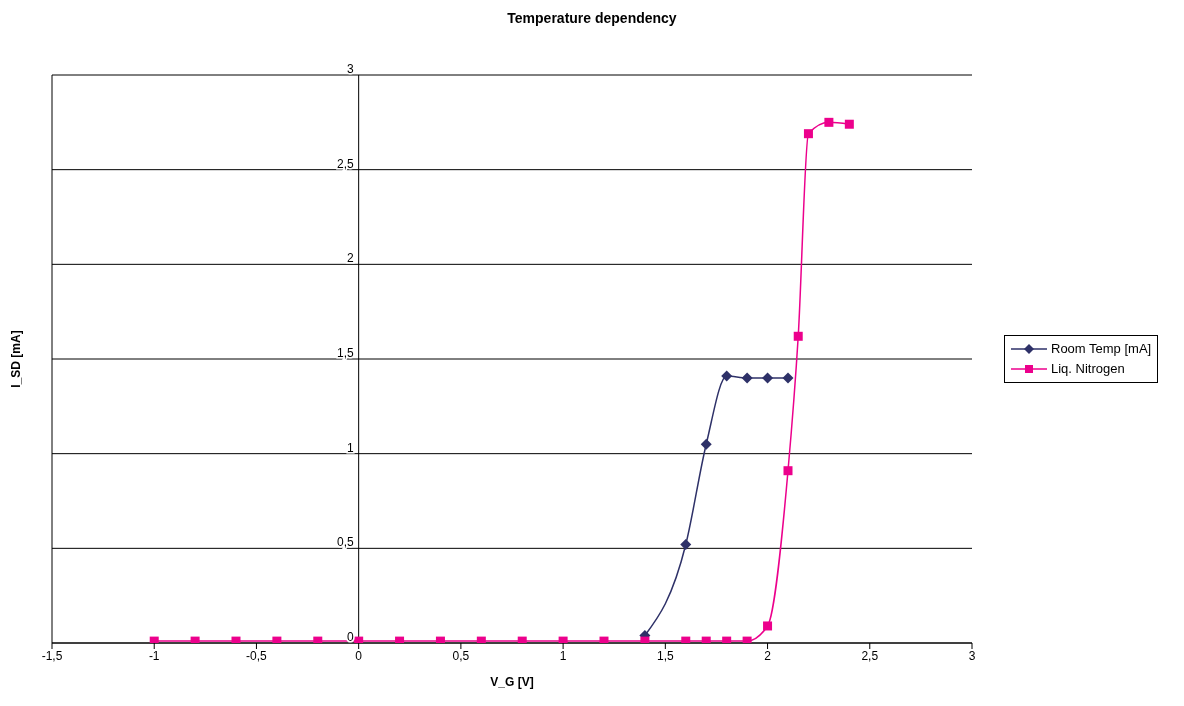 Image resolution: width=1184 pixels, height=706 pixels. Describe the element at coordinates (16, 359) in the screenshot. I see `y-axis-title: I_SD [mA]` at that location.